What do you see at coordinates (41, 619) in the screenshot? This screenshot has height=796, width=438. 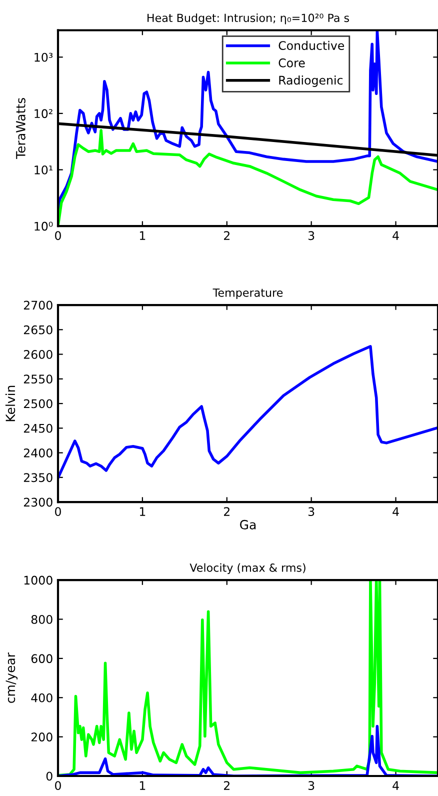 I see `y-tick-label: 800` at bounding box center [41, 619].